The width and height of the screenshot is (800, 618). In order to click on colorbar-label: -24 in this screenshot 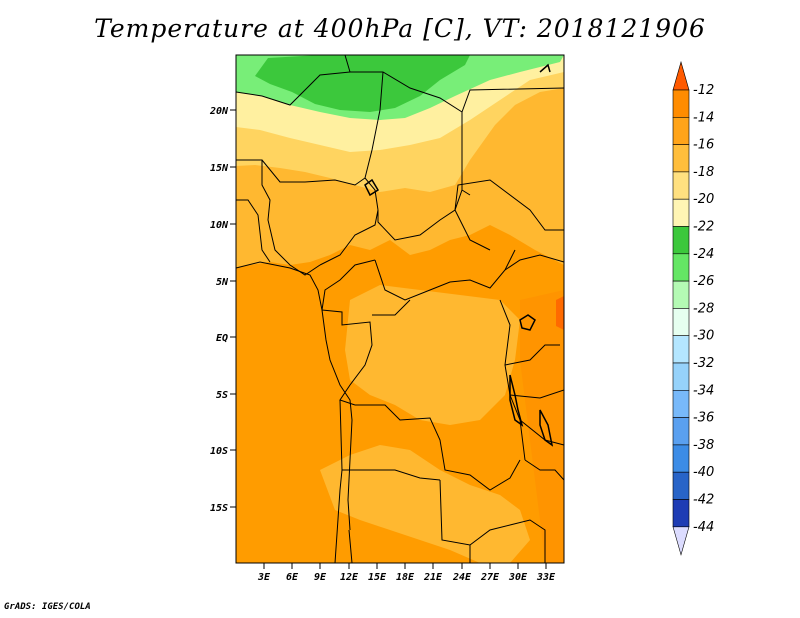, I will do `click(703, 254)`.